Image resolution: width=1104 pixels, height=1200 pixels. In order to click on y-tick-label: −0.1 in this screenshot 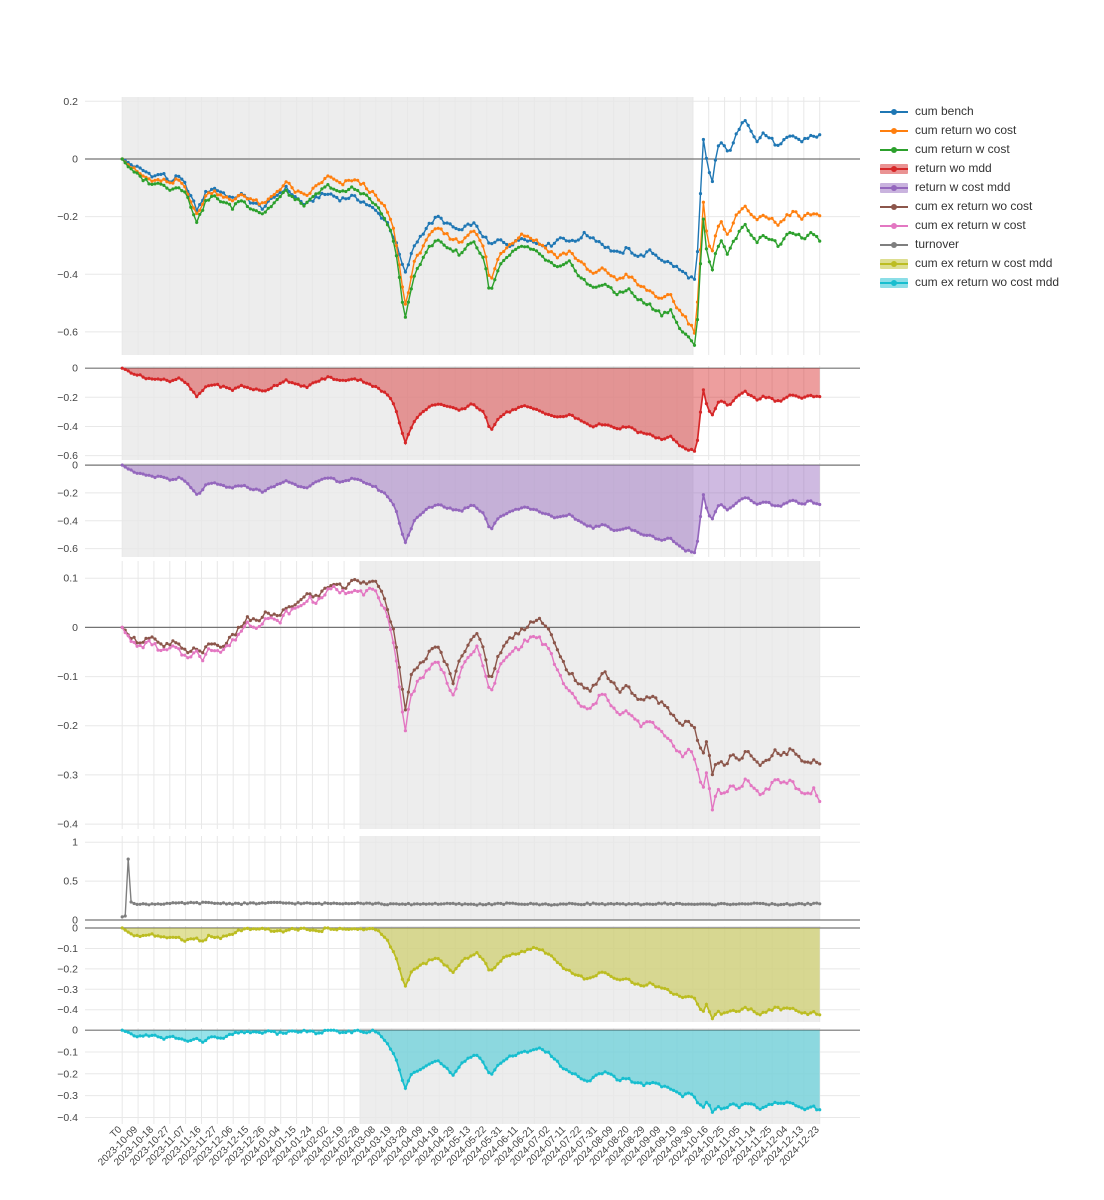, I will do `click(67, 1053)`.